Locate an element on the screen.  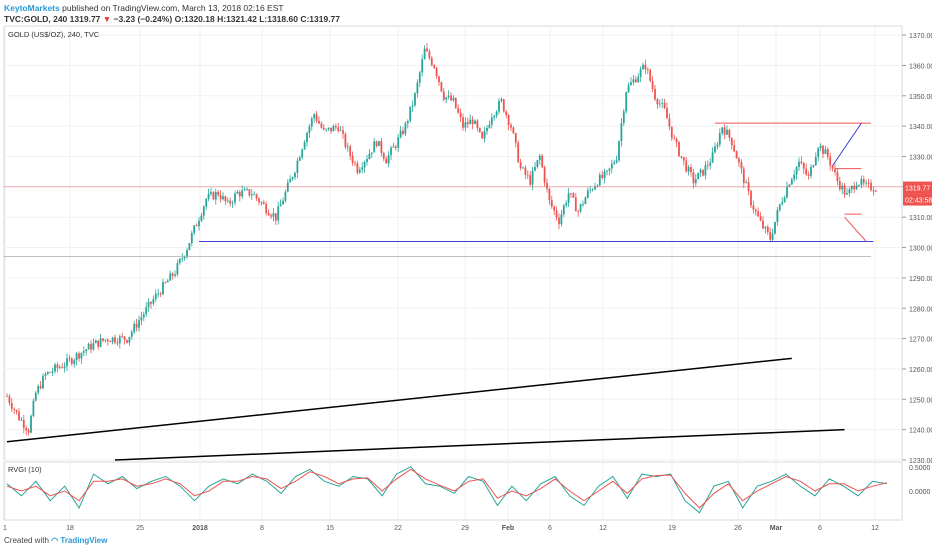
indicator-series-line is located at coordinates (447, 488).